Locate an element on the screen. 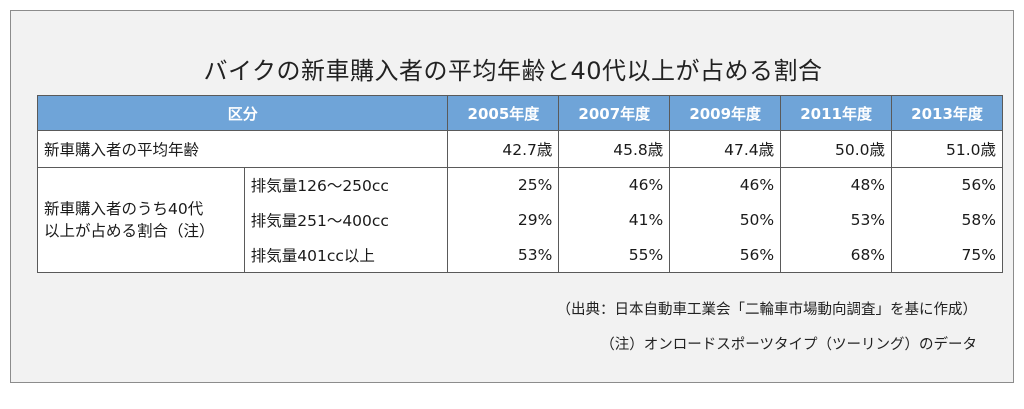  share-row: 排気量401cc以上 53% 55% 56% 68% 75% is located at coordinates (520, 255).